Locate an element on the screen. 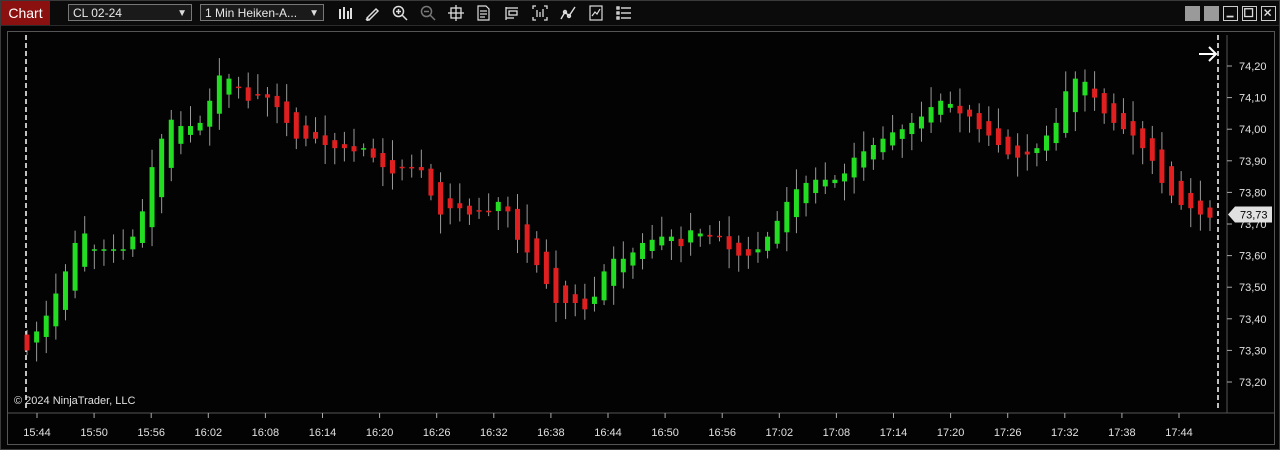  time-tick-label: 17:44 is located at coordinates (1179, 433).